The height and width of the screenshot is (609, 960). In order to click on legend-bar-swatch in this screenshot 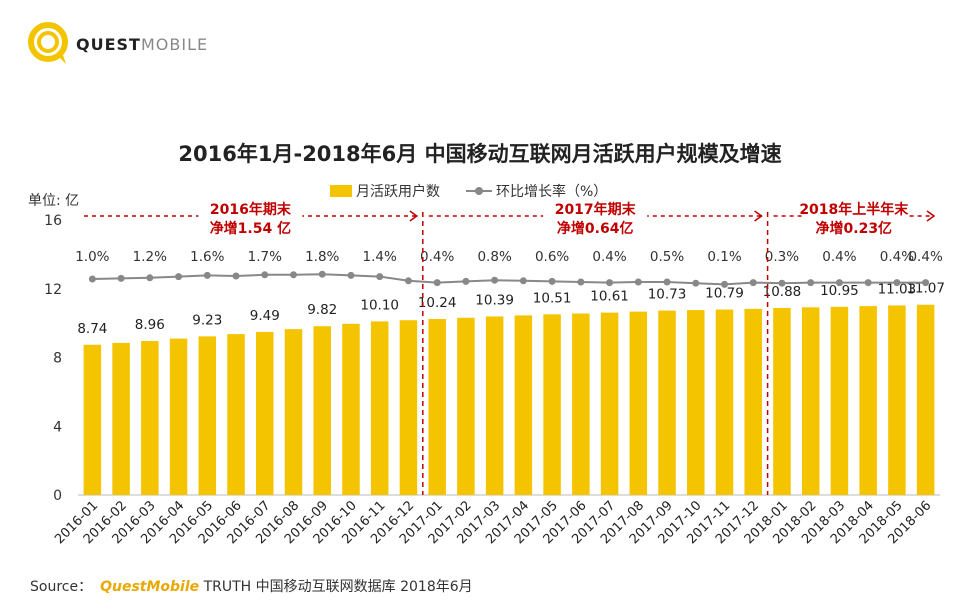, I will do `click(341, 191)`.